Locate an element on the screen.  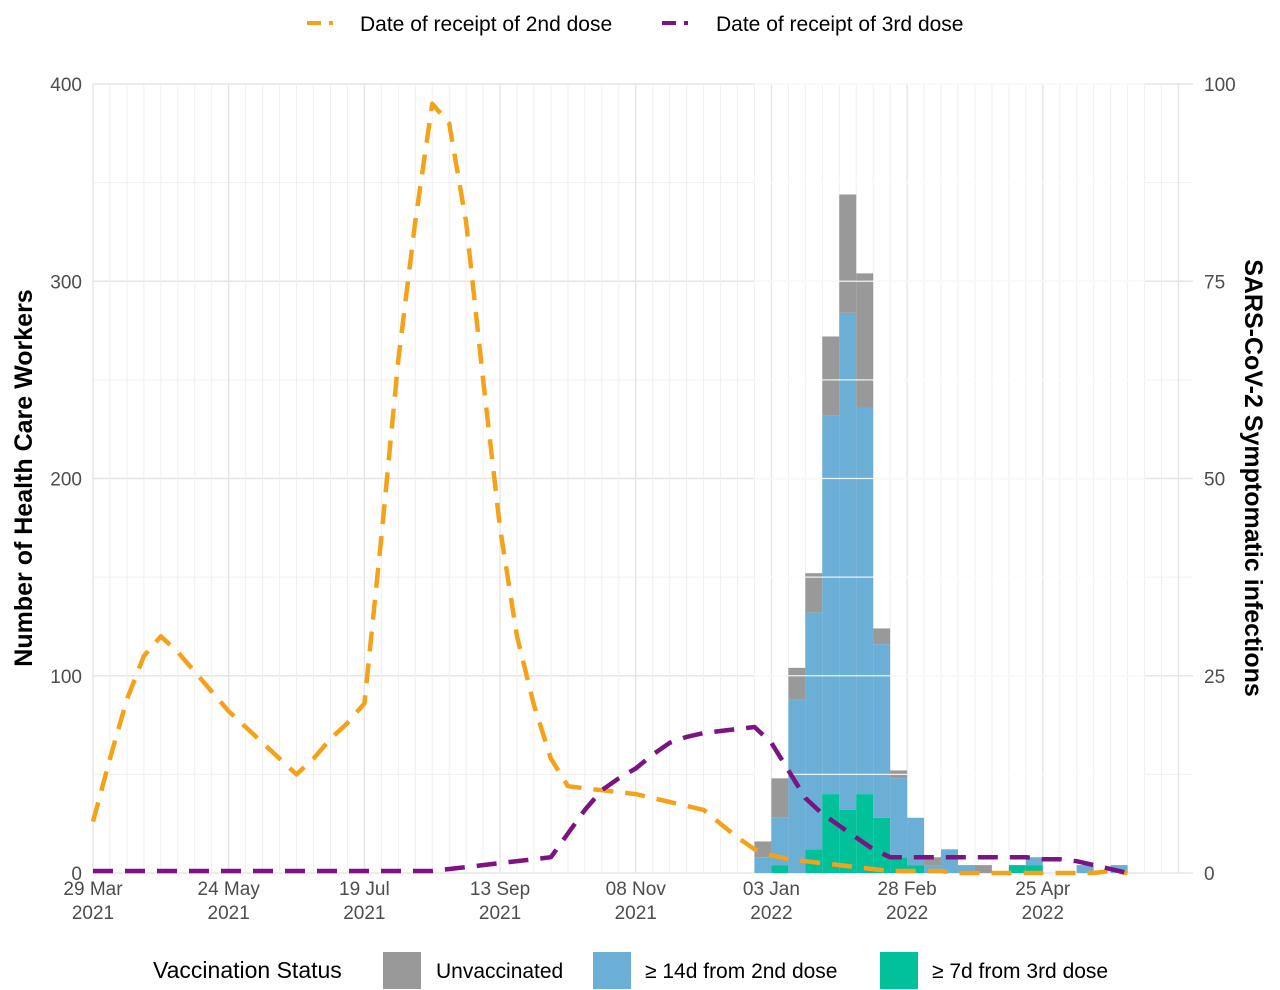
y-axis-right-title: SARS-CoV-2 Symptomatic infections is located at coordinates (1253, 478).